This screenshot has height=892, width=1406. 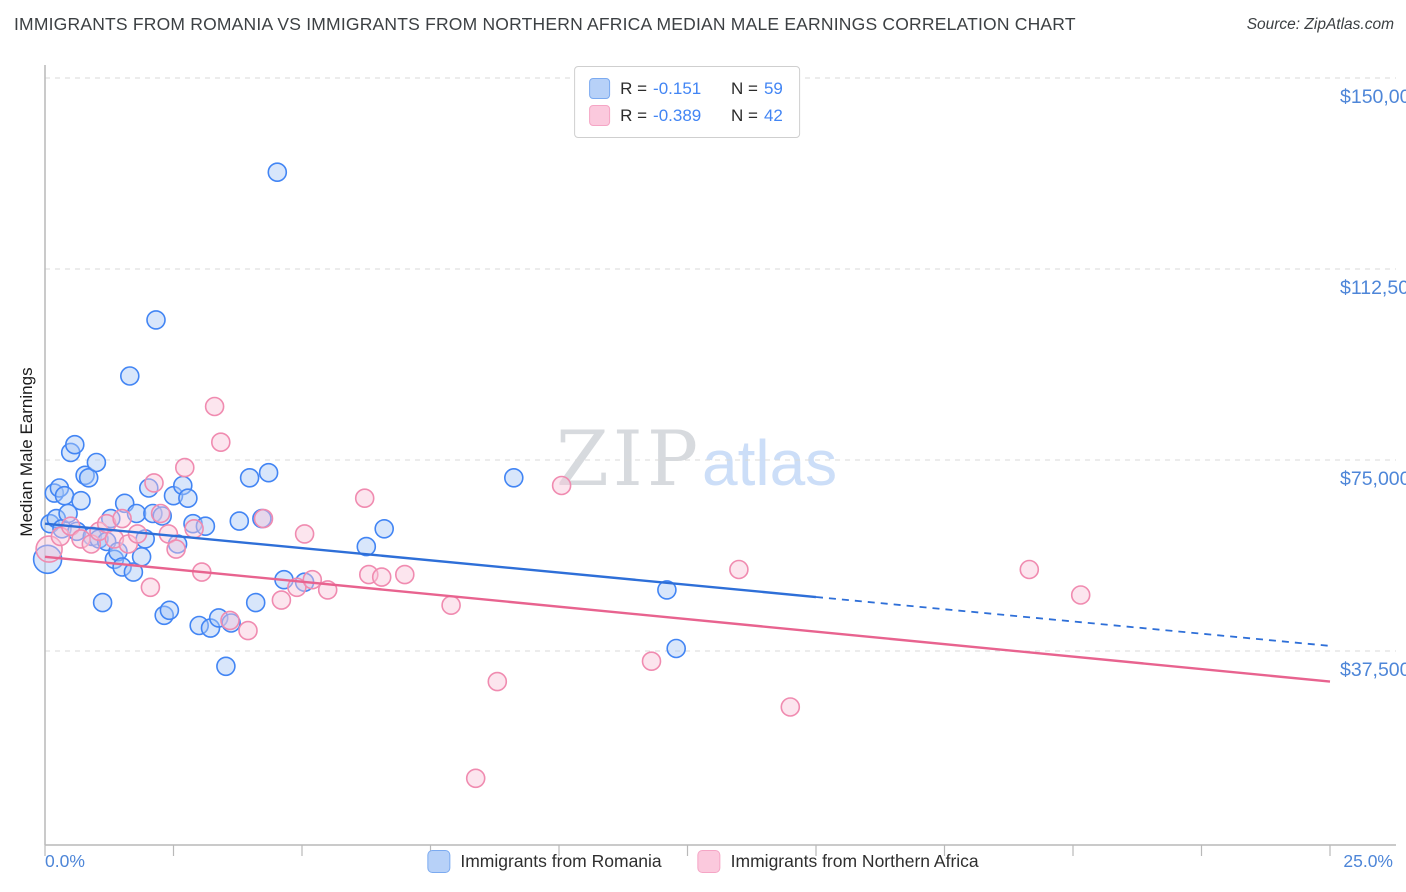 I want to click on romania-legend-swatch-icon, so click(x=439, y=861).